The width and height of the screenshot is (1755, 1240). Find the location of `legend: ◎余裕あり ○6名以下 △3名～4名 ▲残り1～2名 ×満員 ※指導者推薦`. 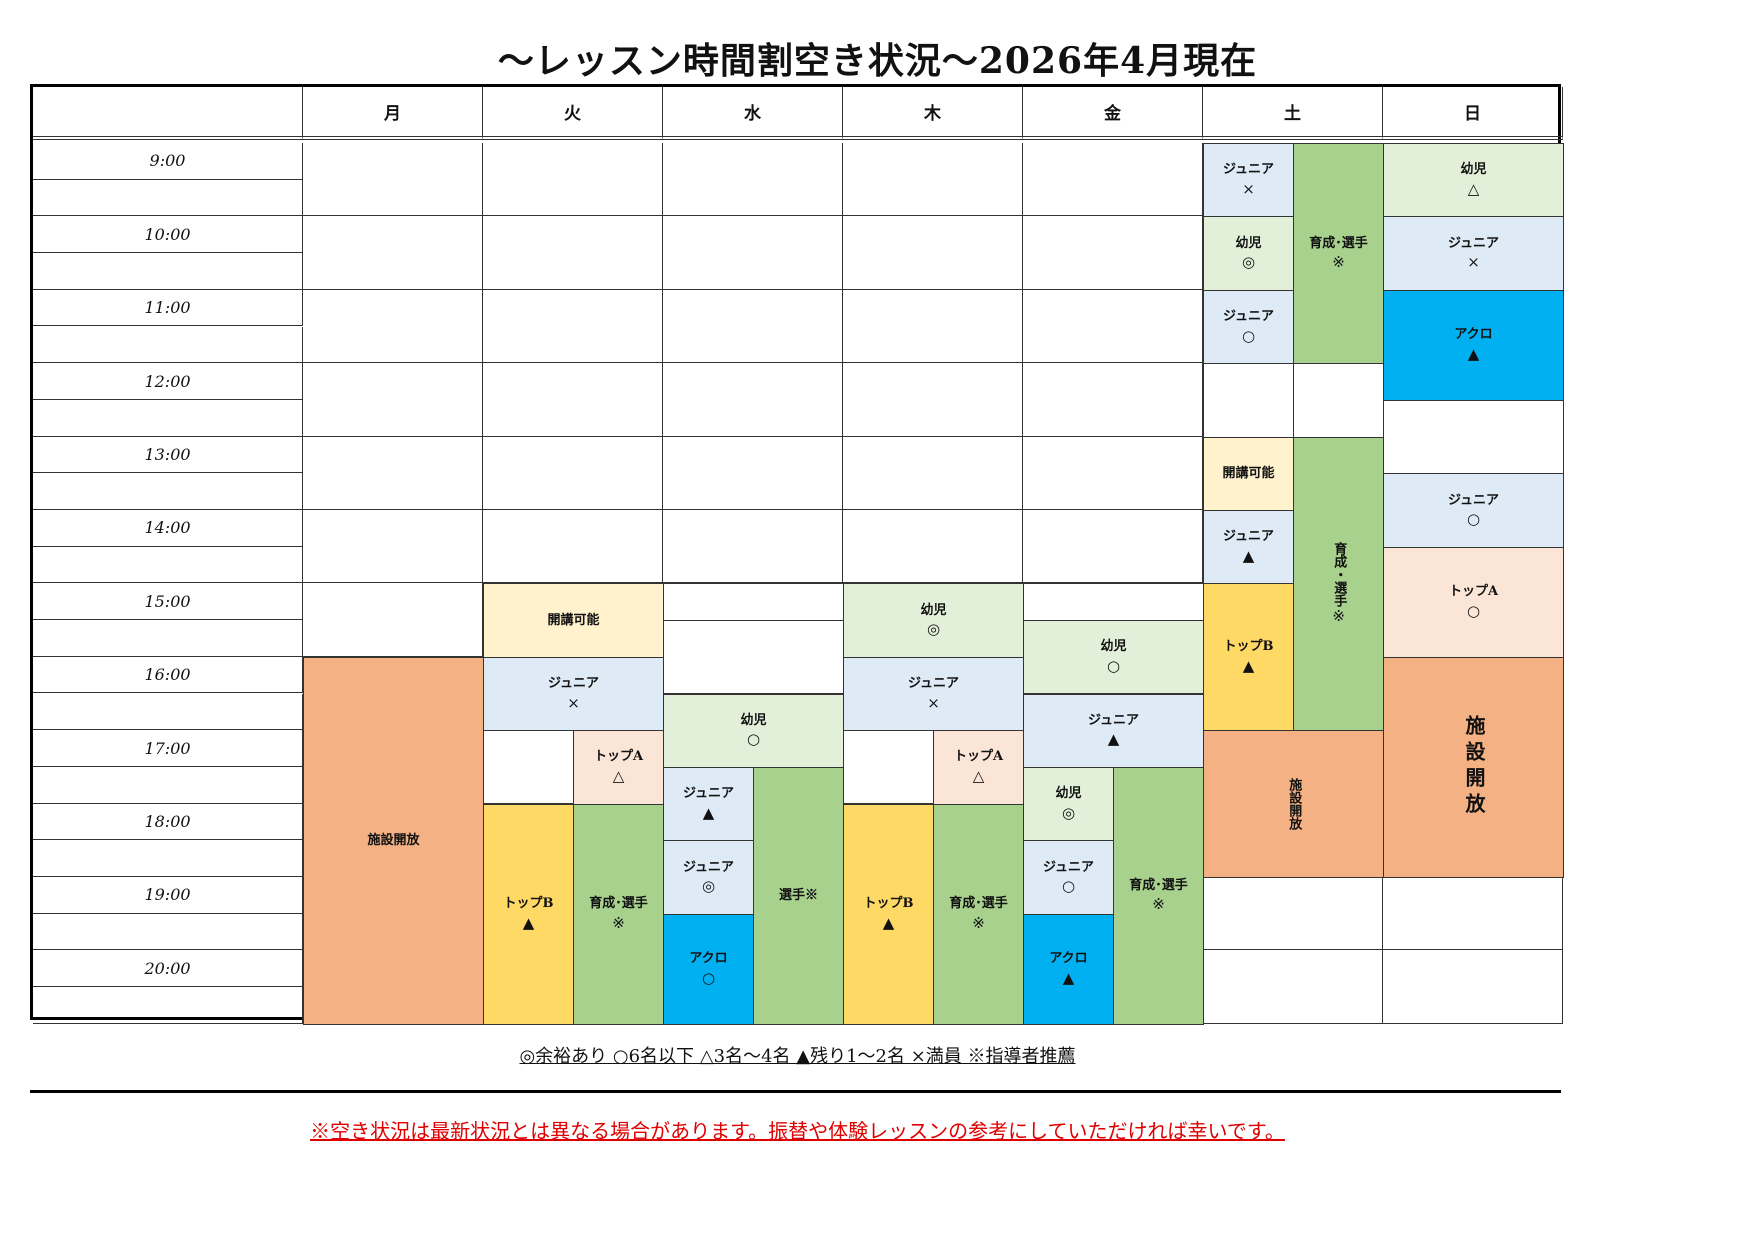

legend: ◎余裕あり ○6名以下 △3名～4名 ▲残り1～2名 ×満員 ※指導者推薦 is located at coordinates (797, 1055).